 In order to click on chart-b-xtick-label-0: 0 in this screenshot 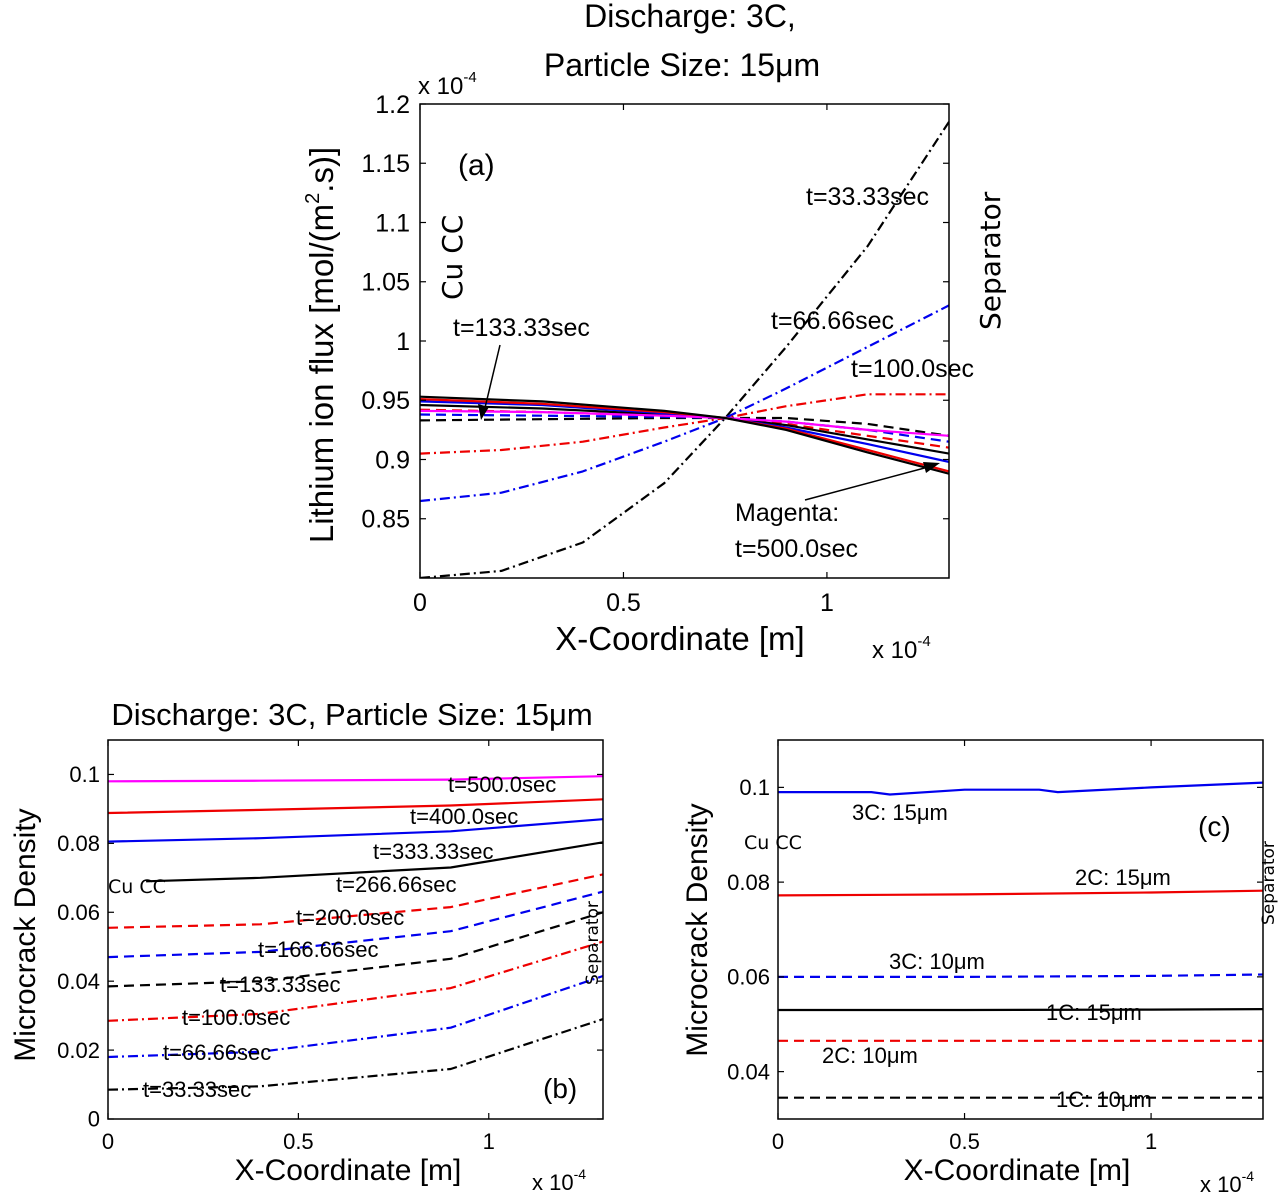, I will do `click(108, 1141)`.